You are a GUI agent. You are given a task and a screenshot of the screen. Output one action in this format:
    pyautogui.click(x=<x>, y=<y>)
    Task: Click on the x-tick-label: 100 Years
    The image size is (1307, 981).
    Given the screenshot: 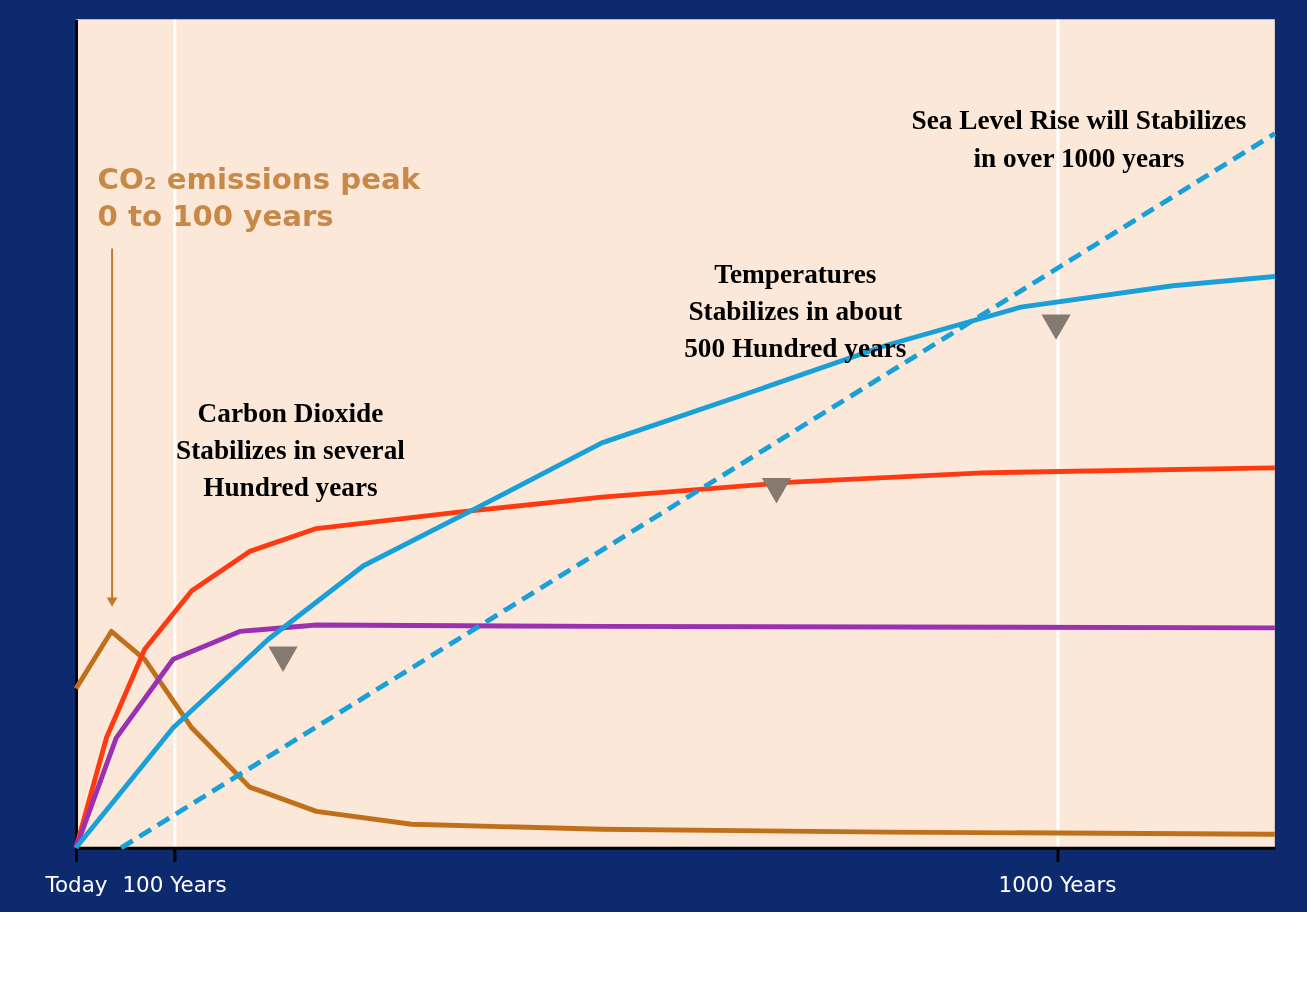 What is the action you would take?
    pyautogui.click(x=174, y=885)
    